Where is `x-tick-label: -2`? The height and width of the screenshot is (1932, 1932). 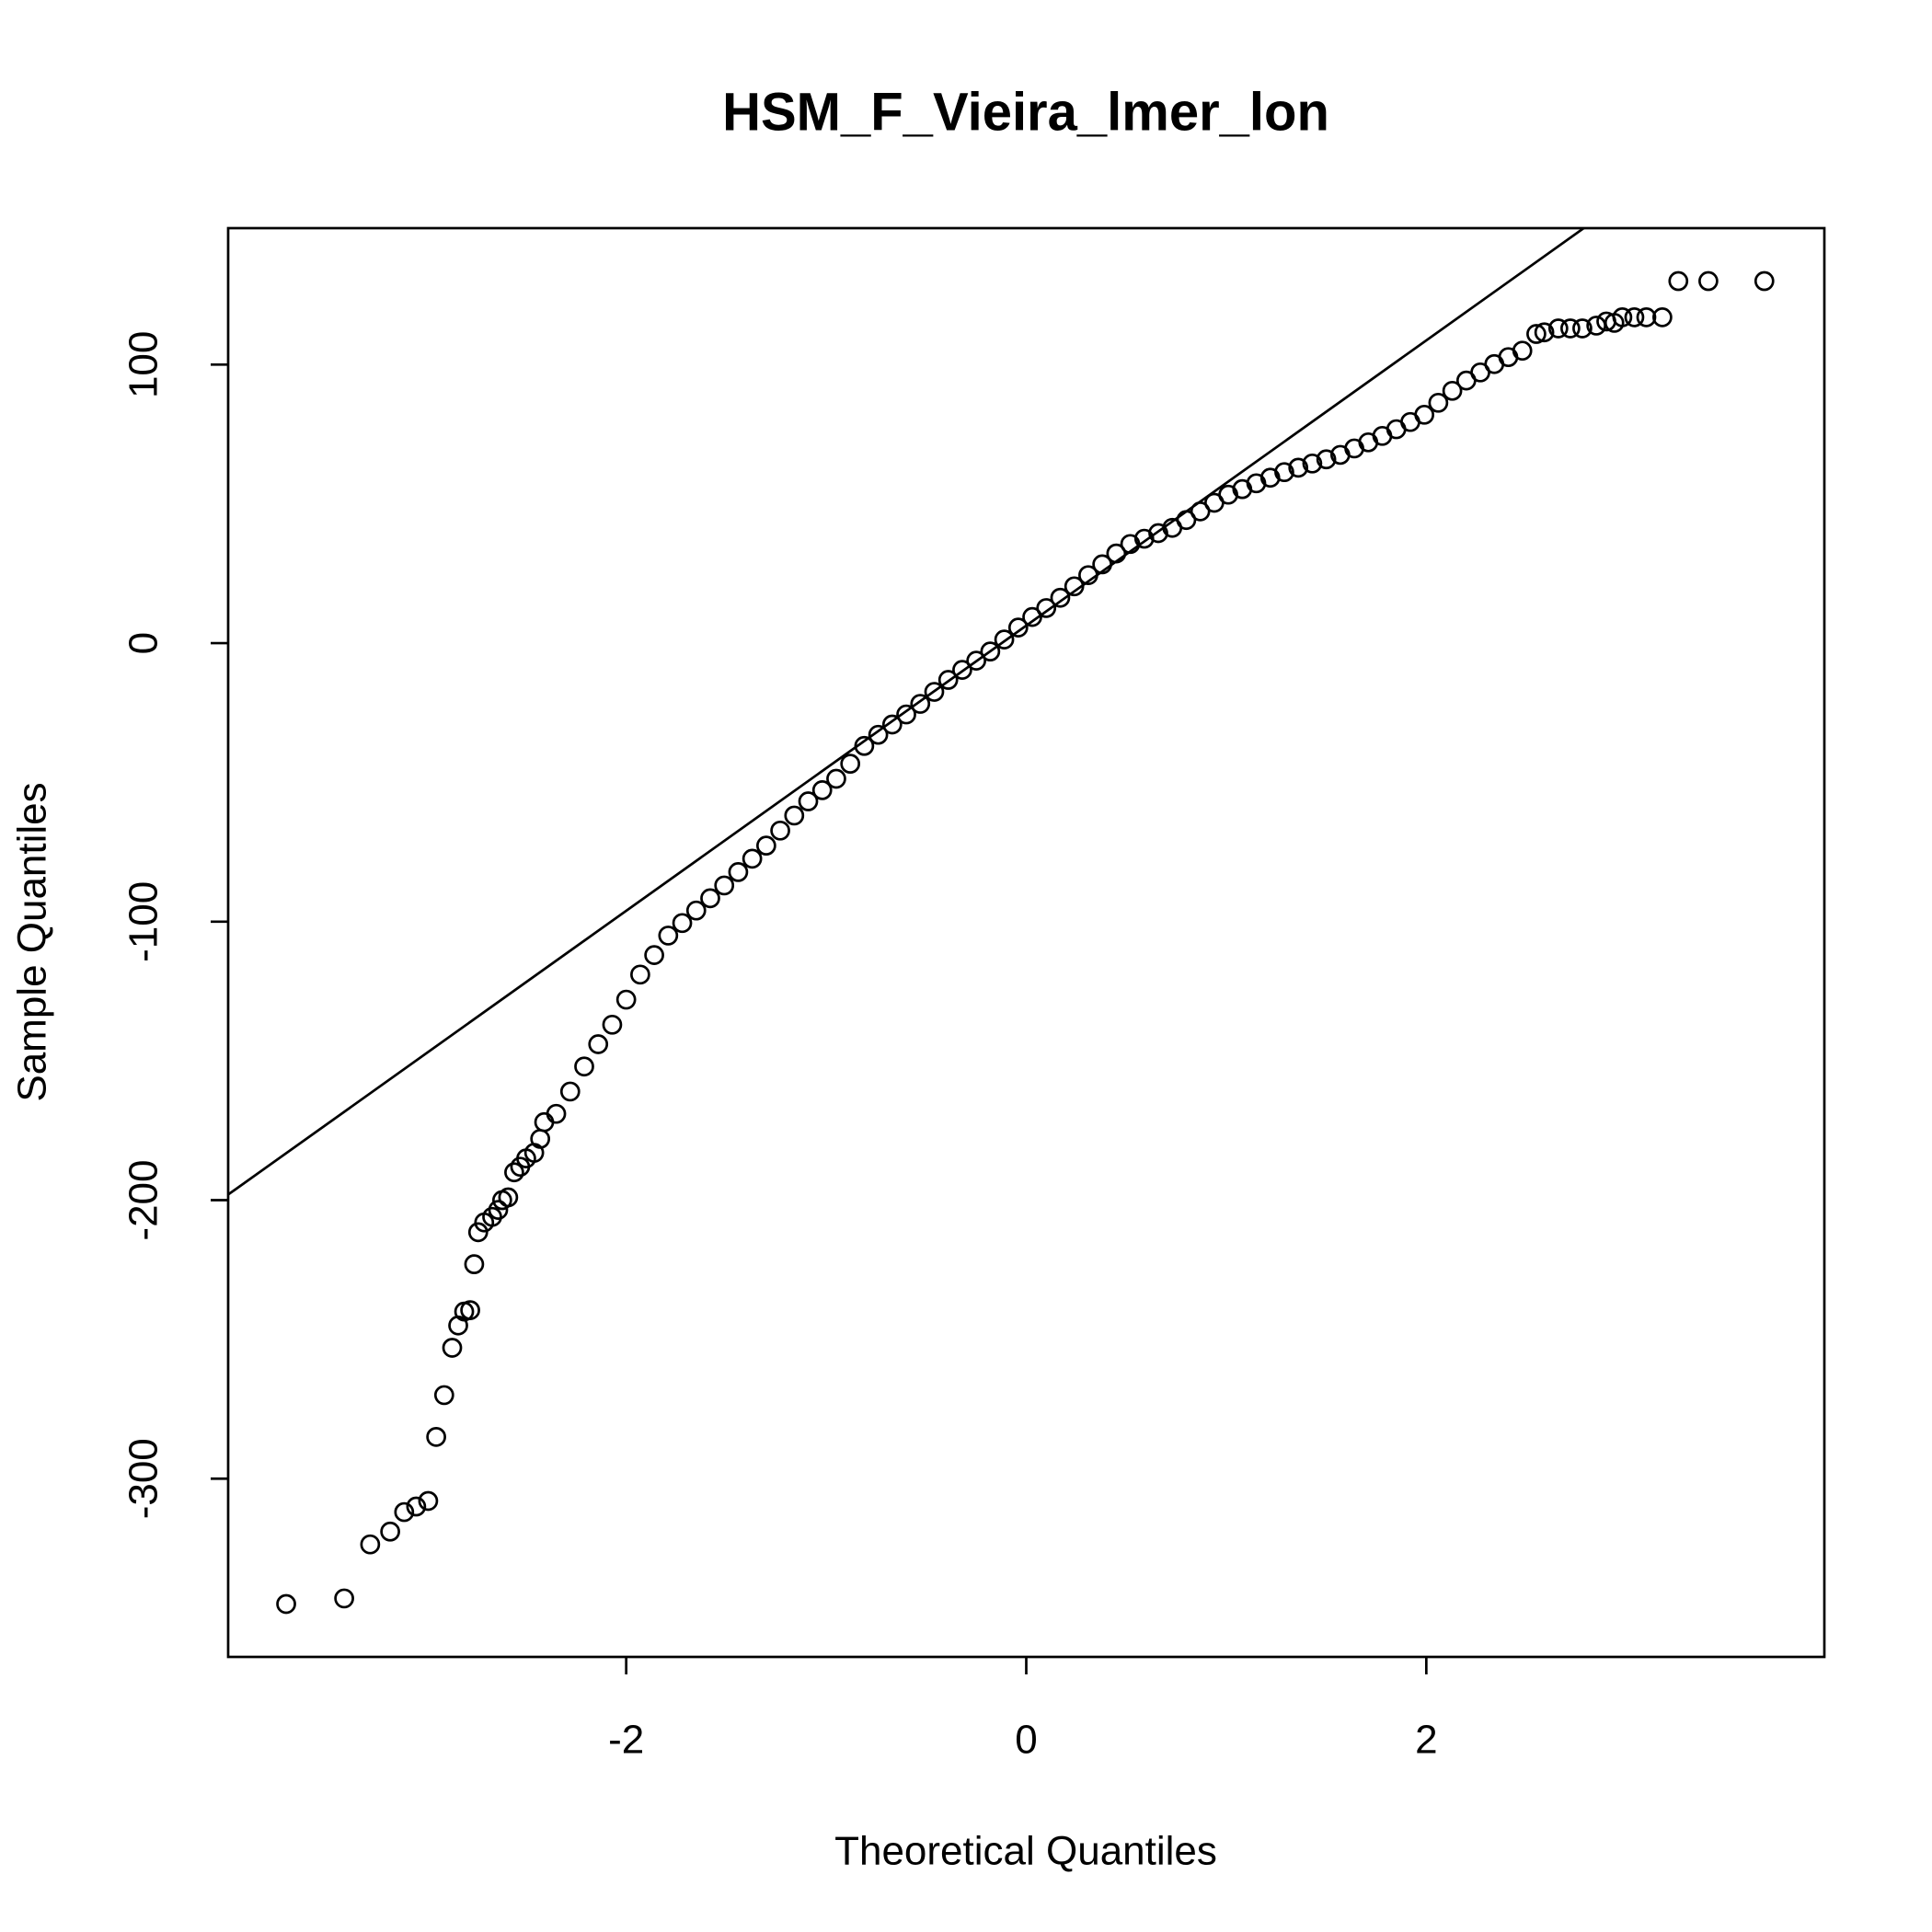
x-tick-label: -2 is located at coordinates (626, 1740).